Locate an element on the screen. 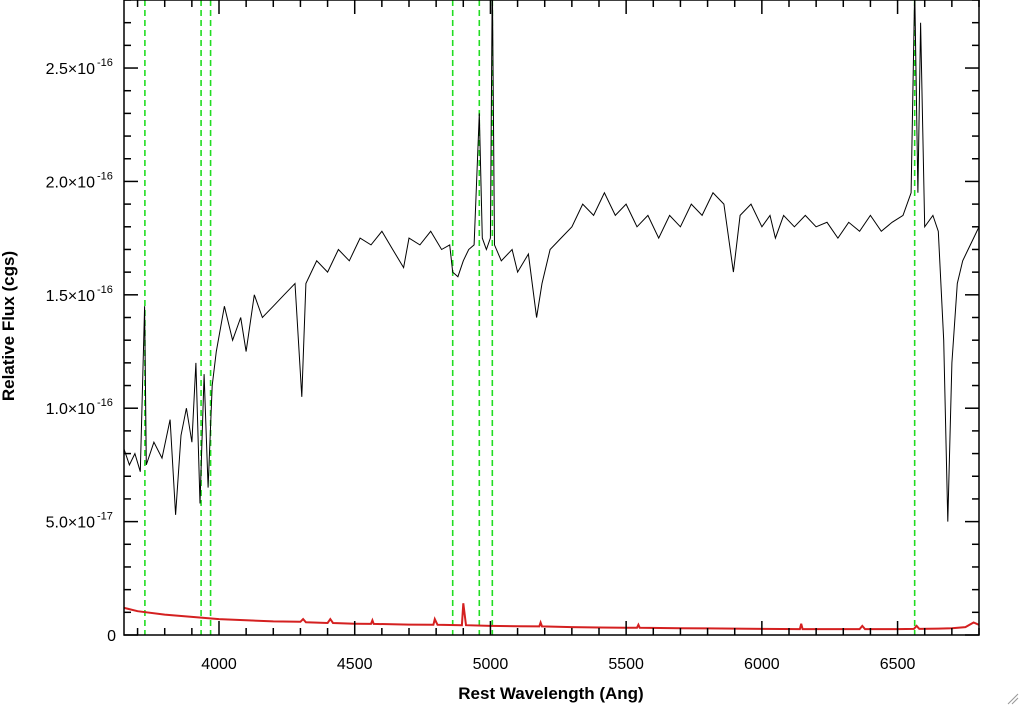  y-tick-exponent: -17 is located at coordinates (105, 517).